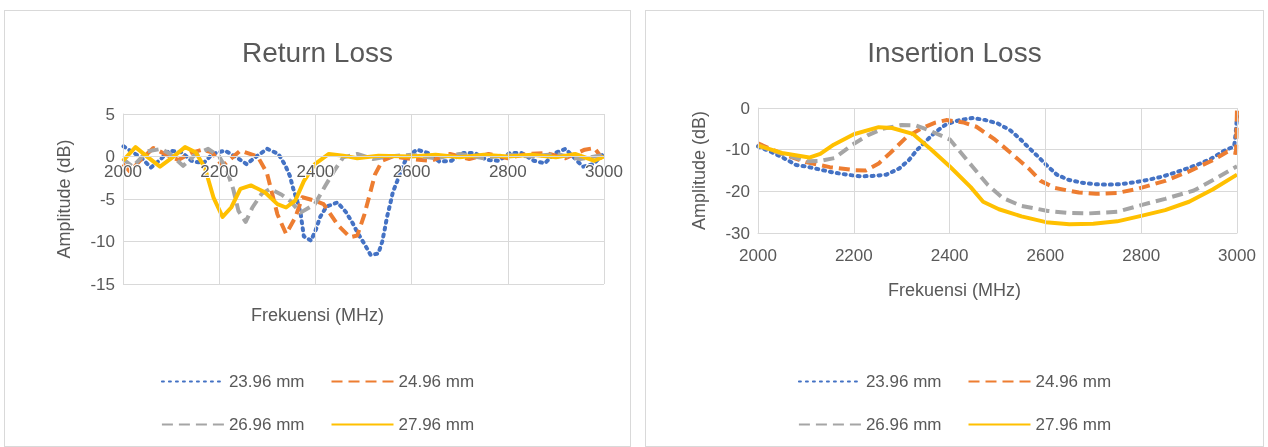 This screenshot has width=1268, height=447. Describe the element at coordinates (954, 52) in the screenshot. I see `chart-title: Insertion Loss` at that location.